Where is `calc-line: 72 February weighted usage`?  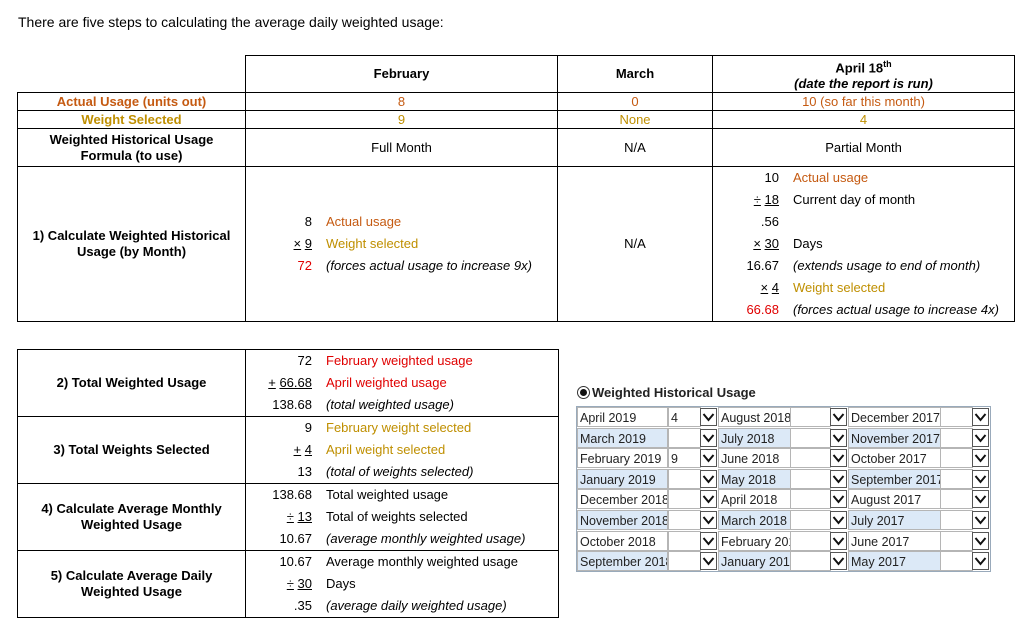
calc-line: 72 February weighted usage is located at coordinates (405, 361).